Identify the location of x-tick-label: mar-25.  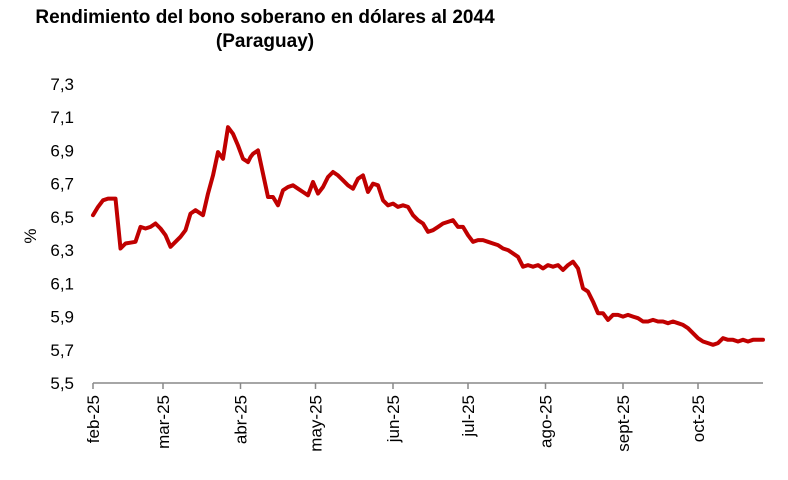
(163, 422).